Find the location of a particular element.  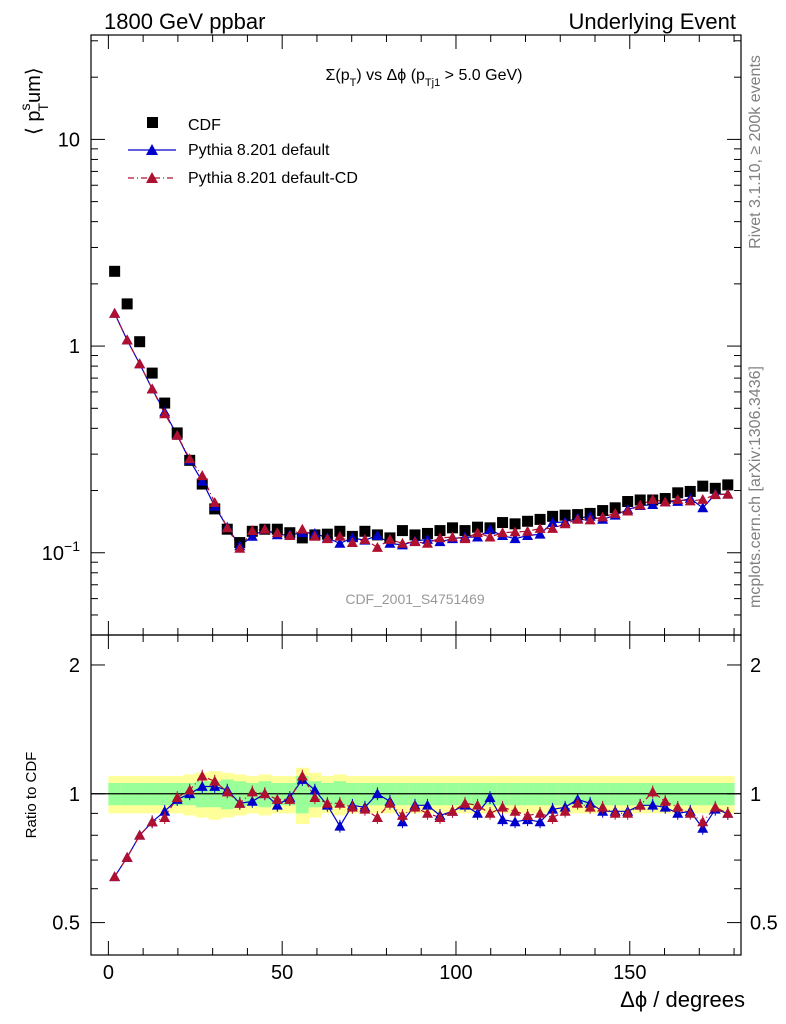

plot-title: Σ(pT) vs Δϕ (pTj1 > 5.0 GeV) is located at coordinates (424, 78).